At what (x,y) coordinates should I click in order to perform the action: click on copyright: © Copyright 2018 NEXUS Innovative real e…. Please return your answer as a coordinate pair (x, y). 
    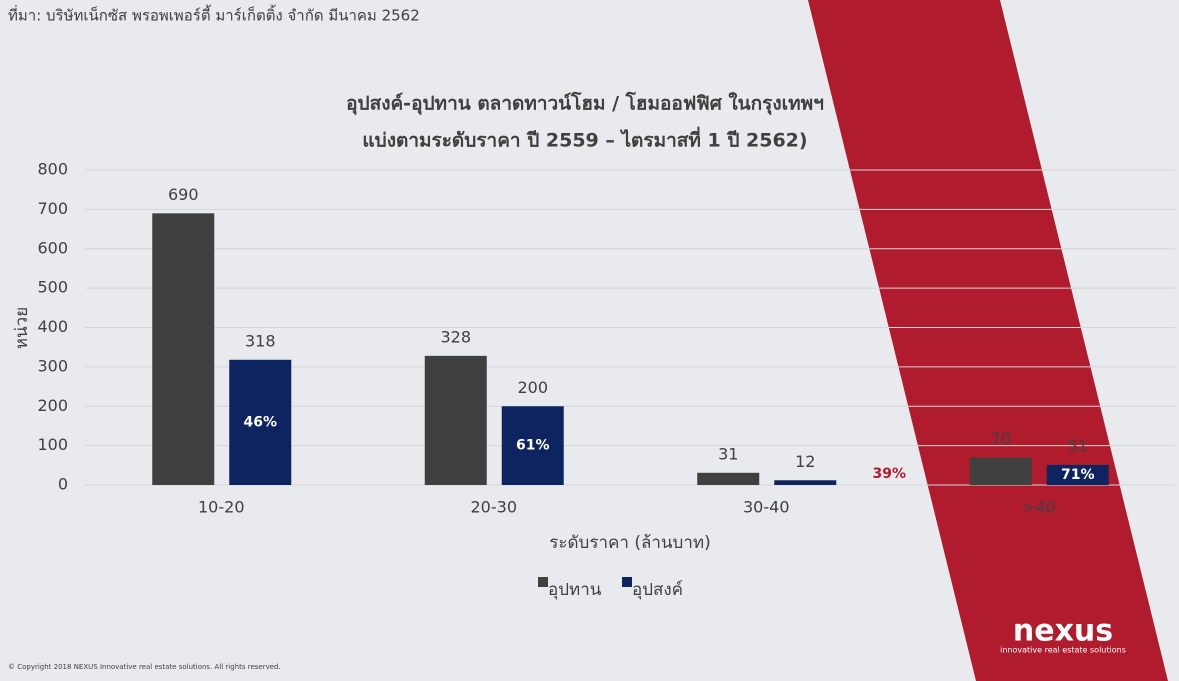
    Looking at the image, I should click on (144, 667).